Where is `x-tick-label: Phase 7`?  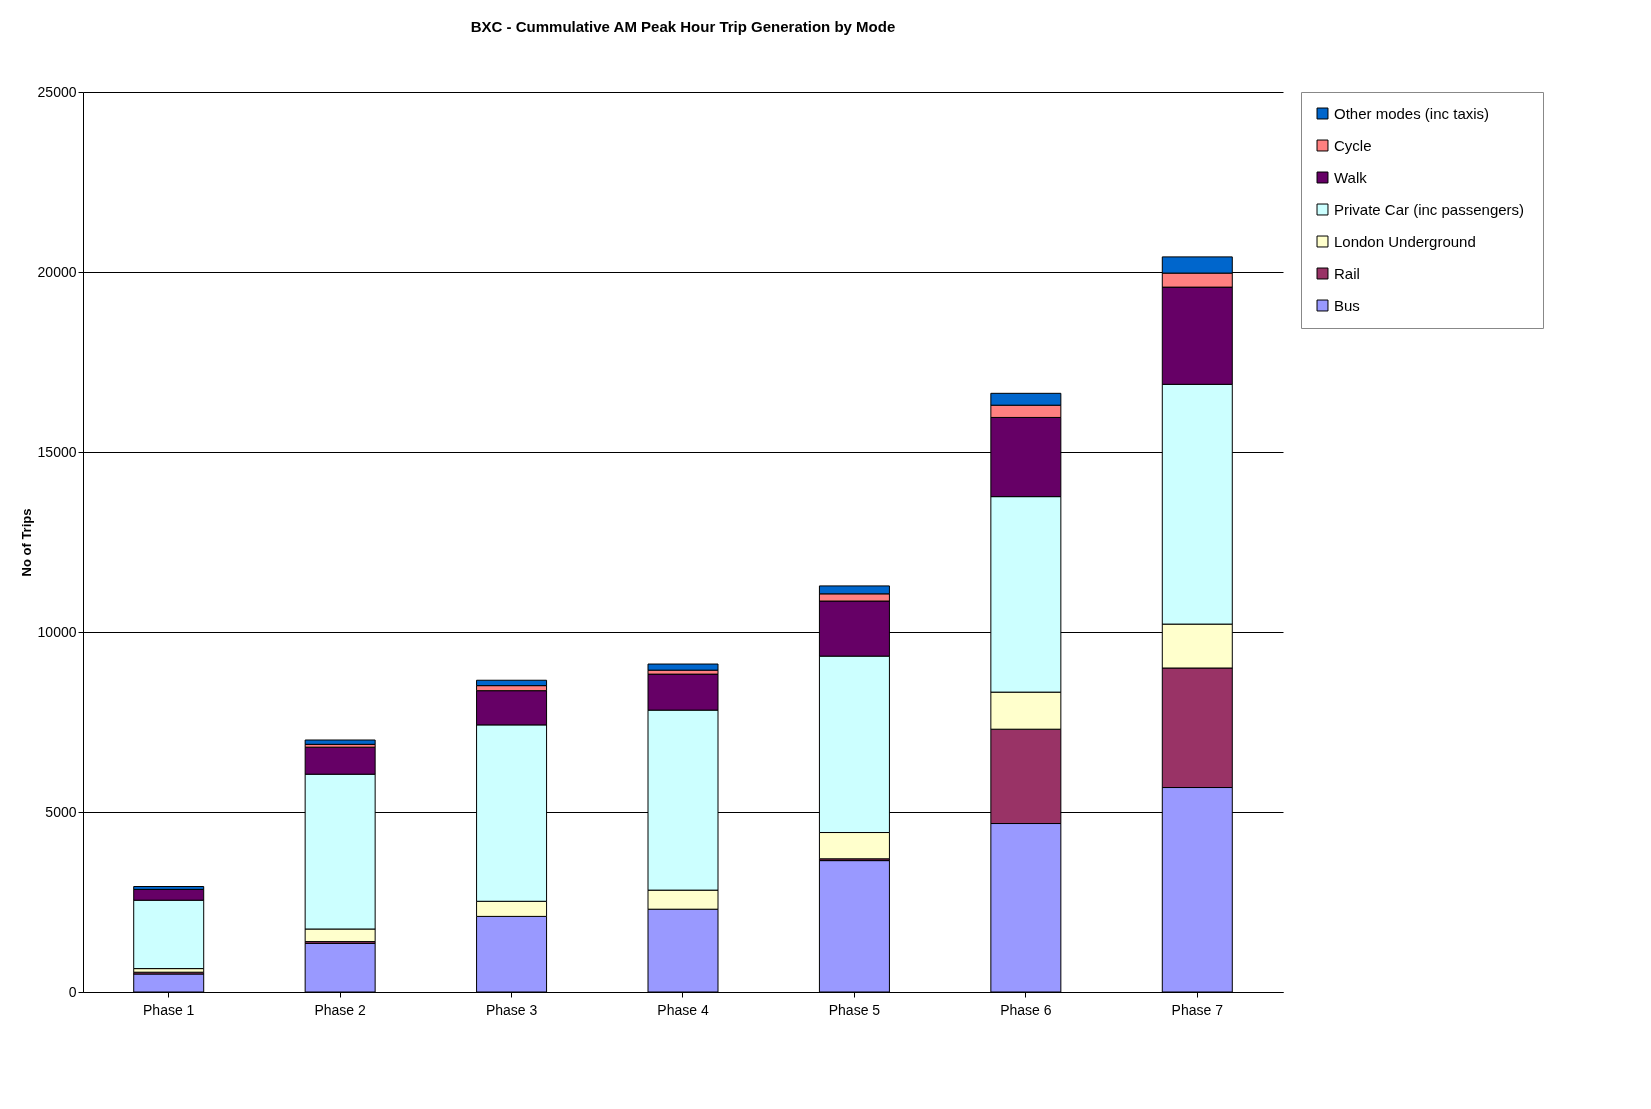
x-tick-label: Phase 7 is located at coordinates (1197, 1009).